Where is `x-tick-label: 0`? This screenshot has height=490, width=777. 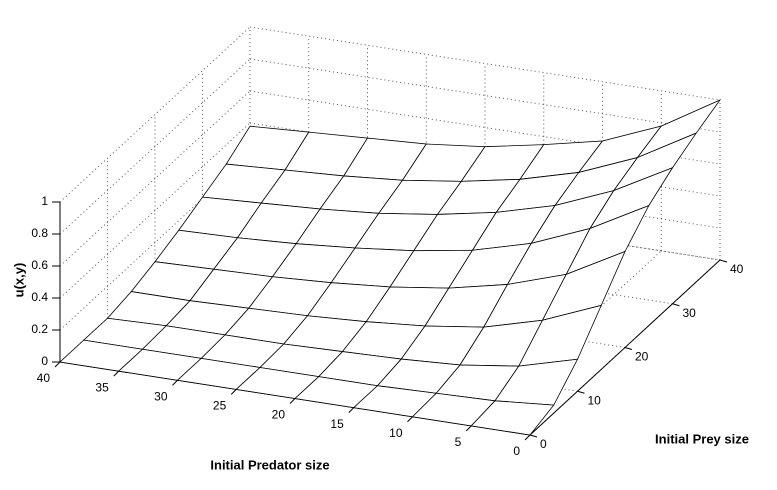
x-tick-label: 0 is located at coordinates (543, 444).